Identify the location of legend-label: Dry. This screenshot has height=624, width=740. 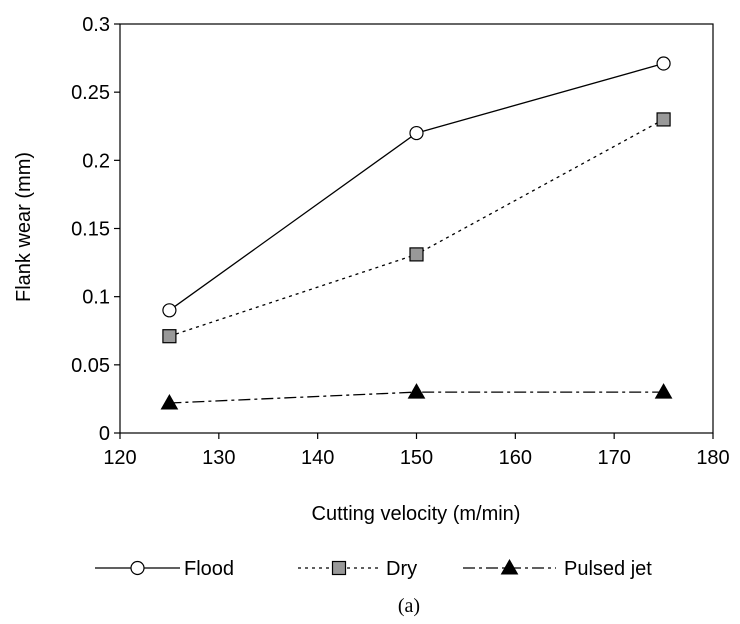
(401, 569).